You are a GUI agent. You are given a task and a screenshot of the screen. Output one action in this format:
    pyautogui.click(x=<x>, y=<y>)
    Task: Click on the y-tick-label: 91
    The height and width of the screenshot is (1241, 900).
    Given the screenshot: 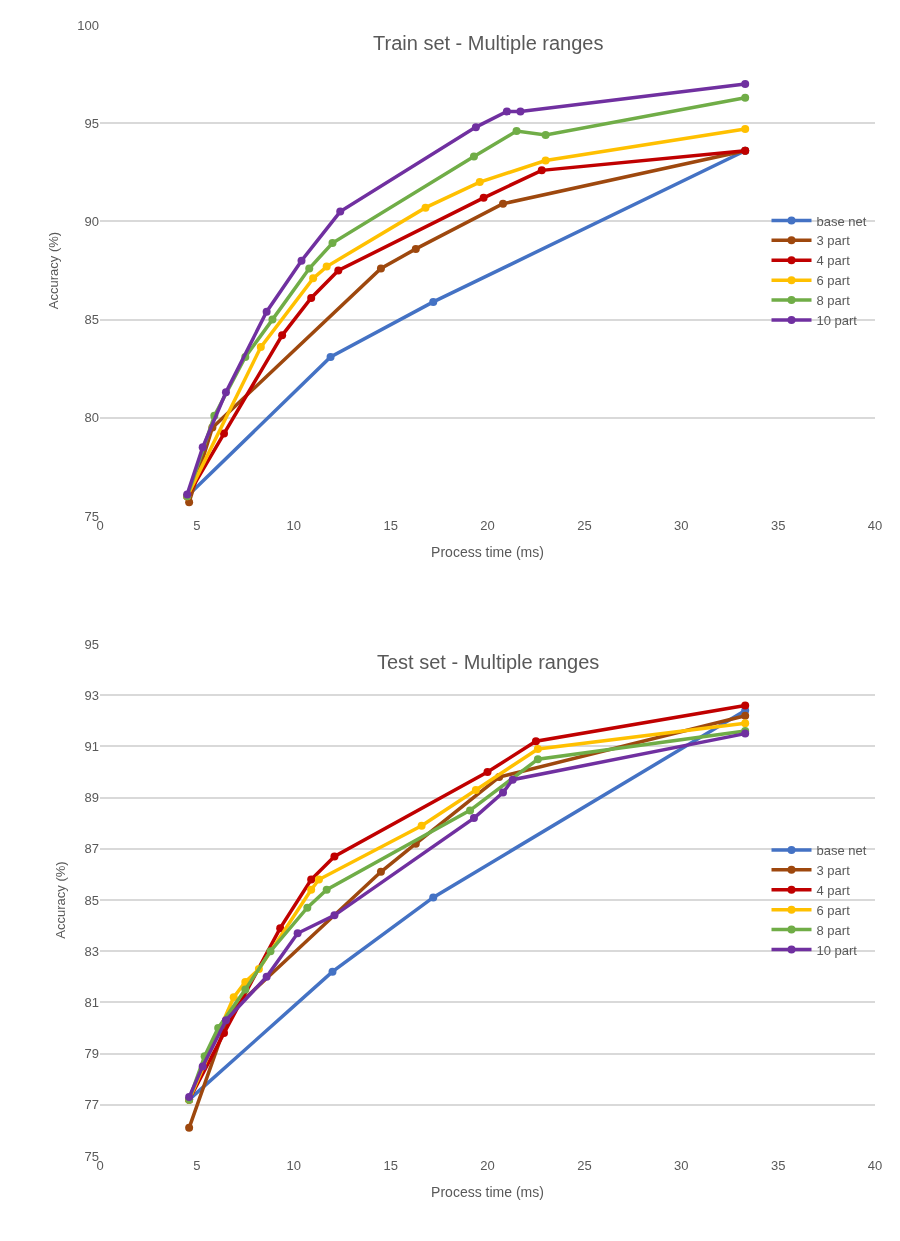 What is the action you would take?
    pyautogui.click(x=91, y=746)
    